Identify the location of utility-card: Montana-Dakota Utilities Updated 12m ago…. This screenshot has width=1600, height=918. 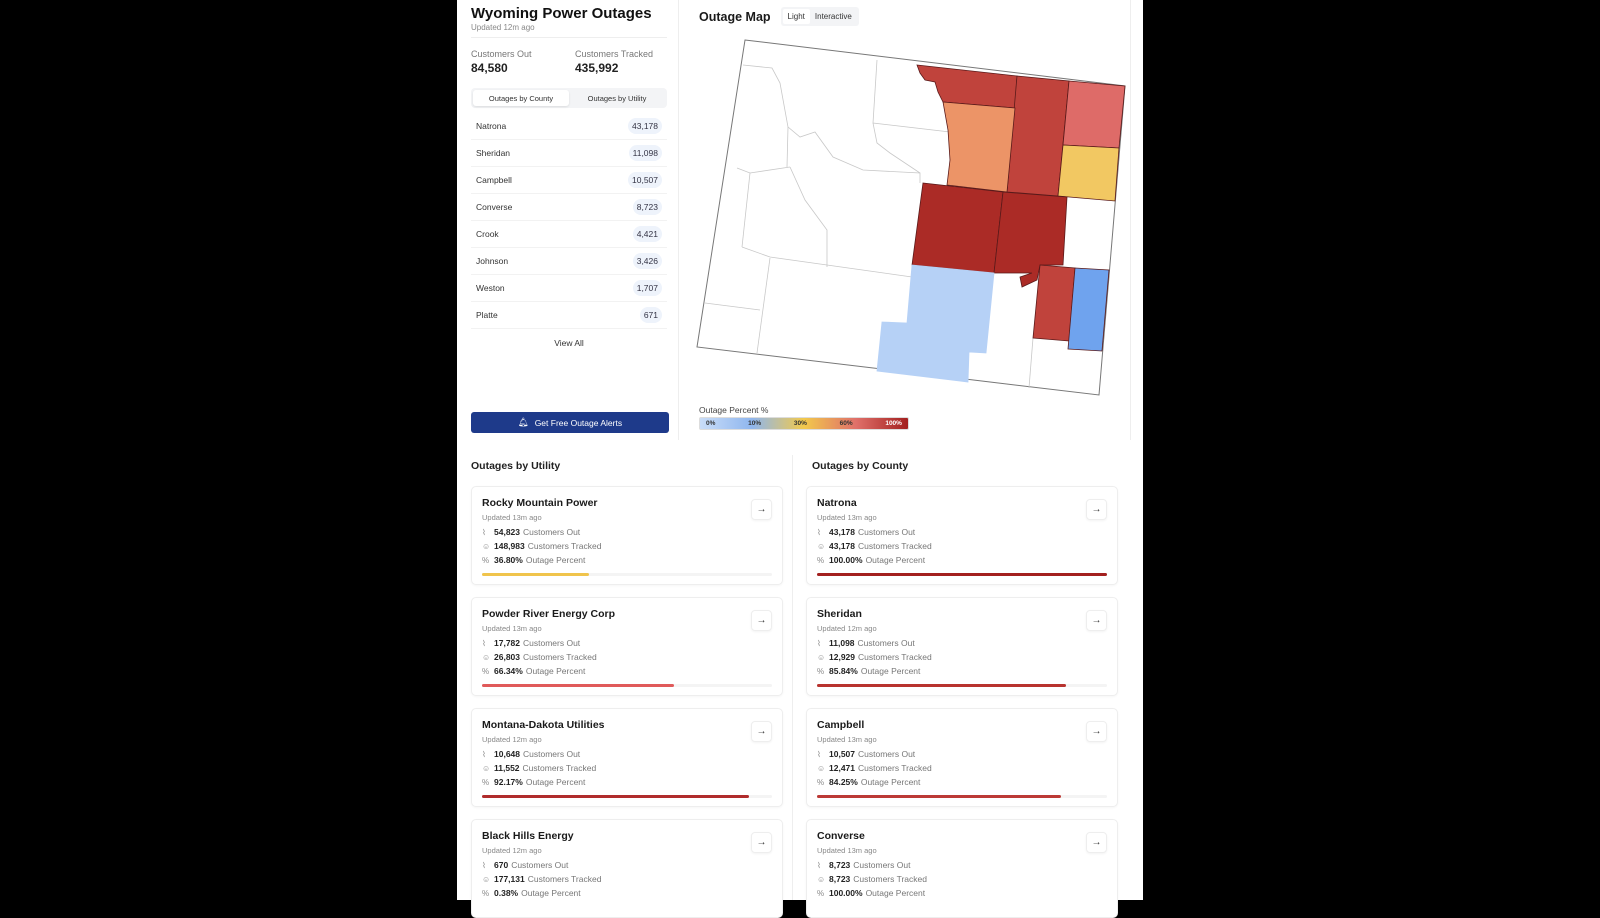
(627, 757).